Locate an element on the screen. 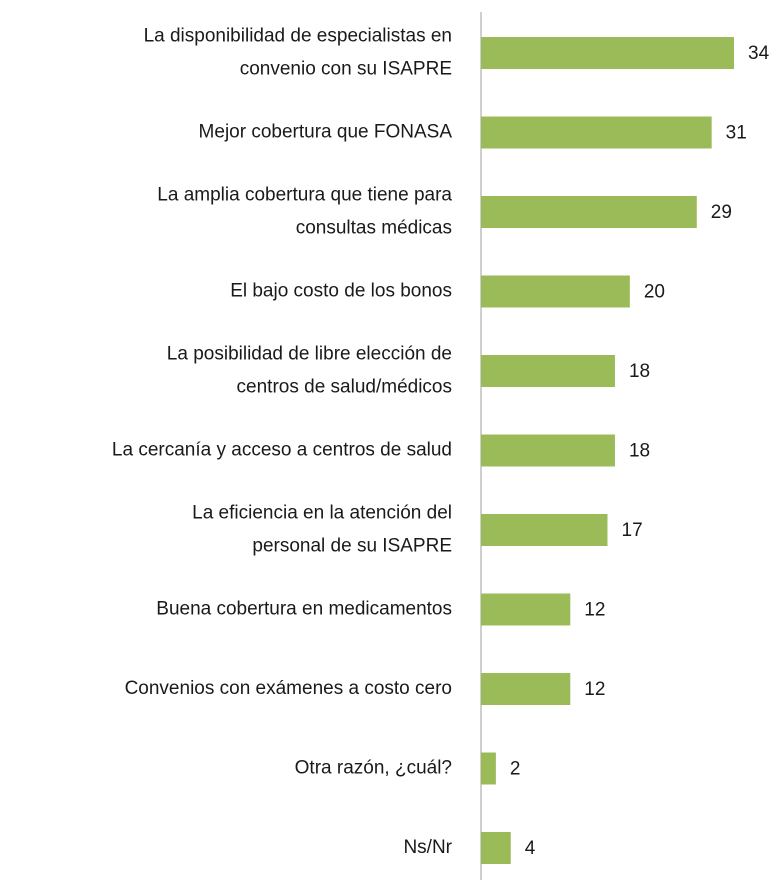 This screenshot has height=882, width=782. category-label: Ns/Nr is located at coordinates (427, 847).